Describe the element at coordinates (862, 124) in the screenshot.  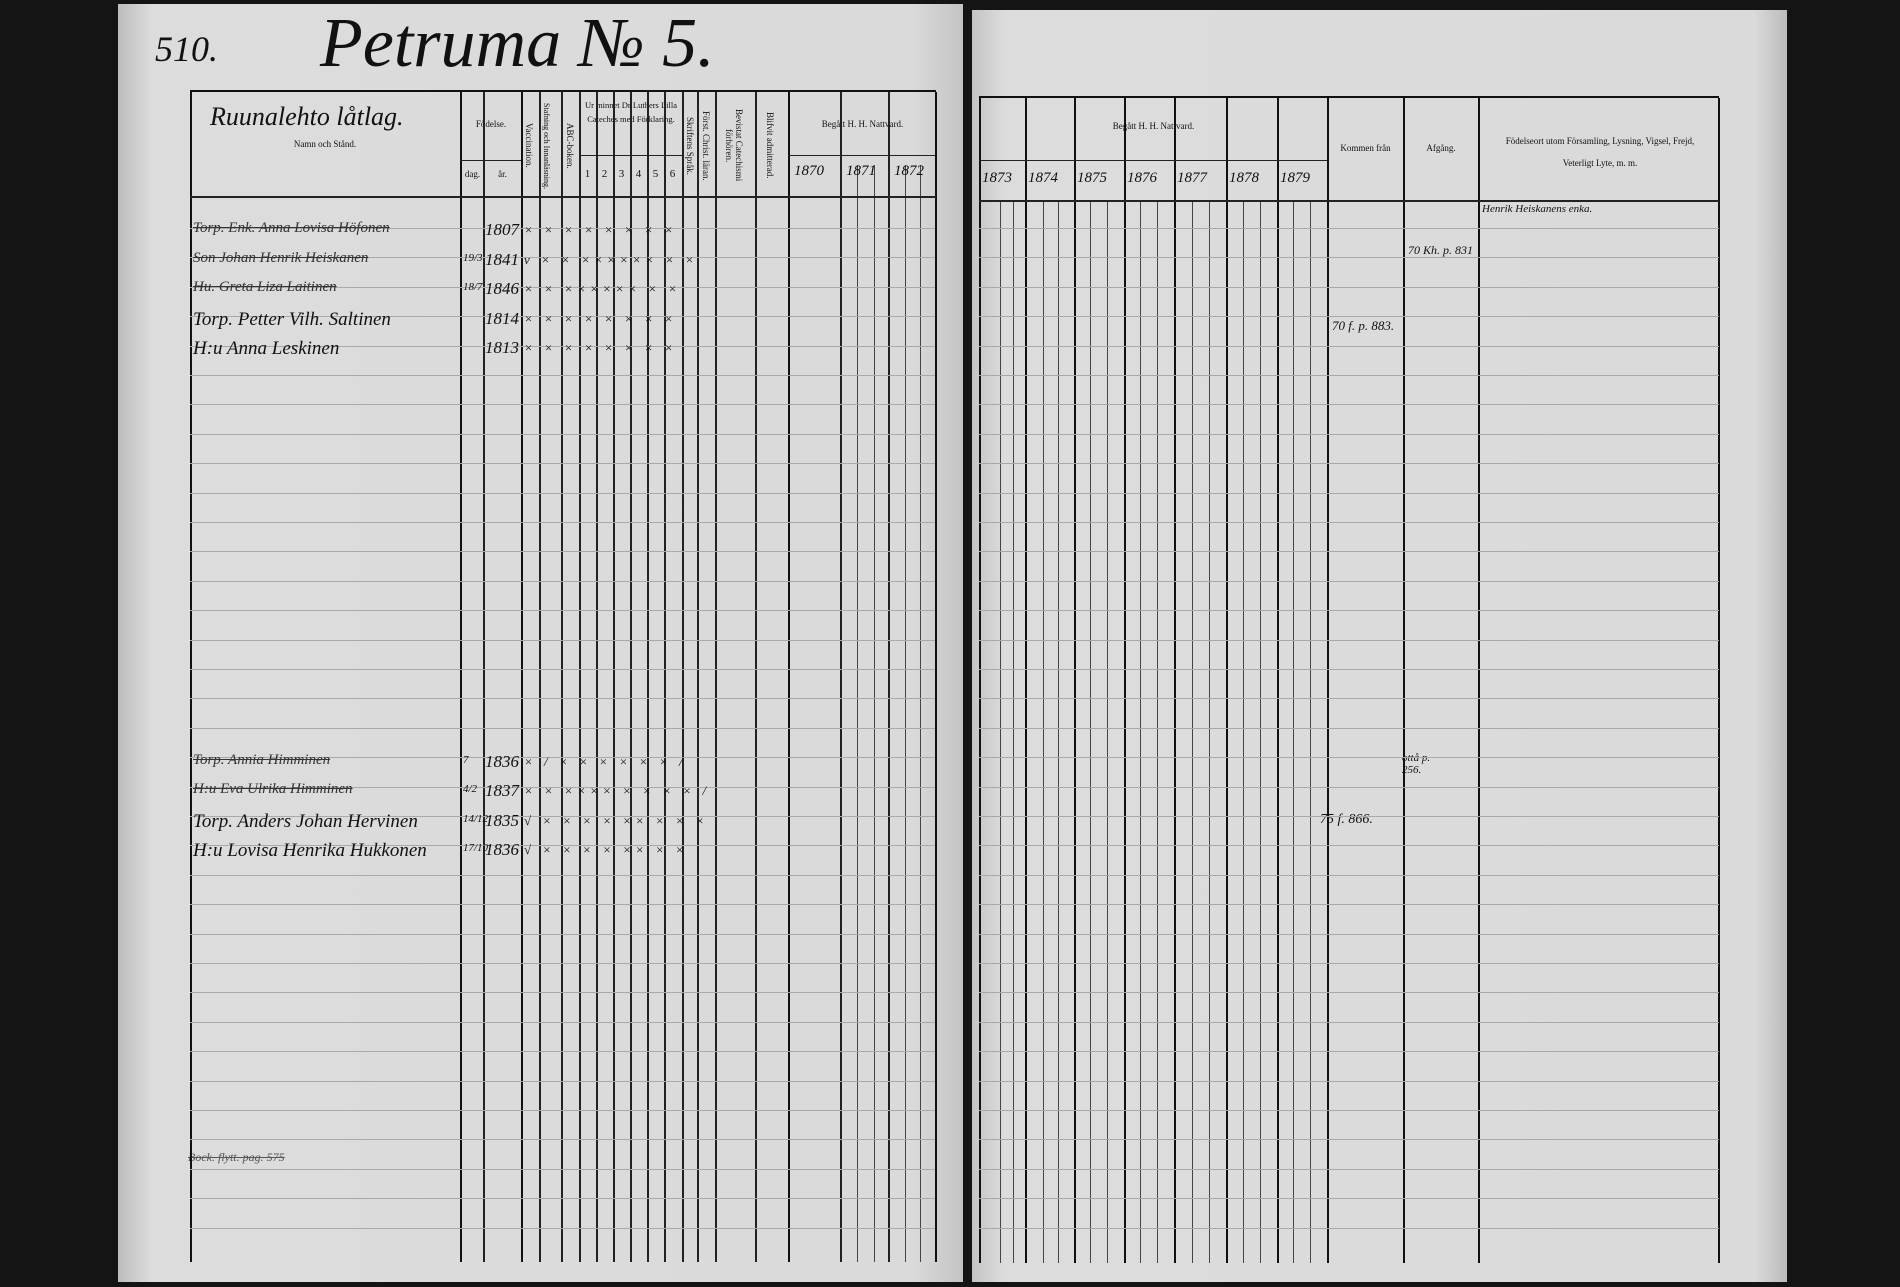
I see `header-communion-left: Begått H. H. Nattvard.` at that location.